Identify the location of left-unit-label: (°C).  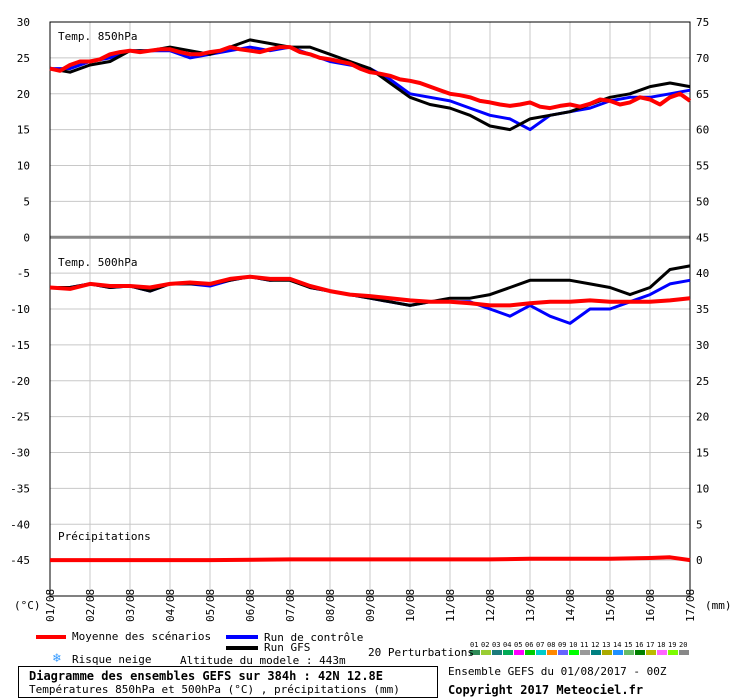
(27, 605).